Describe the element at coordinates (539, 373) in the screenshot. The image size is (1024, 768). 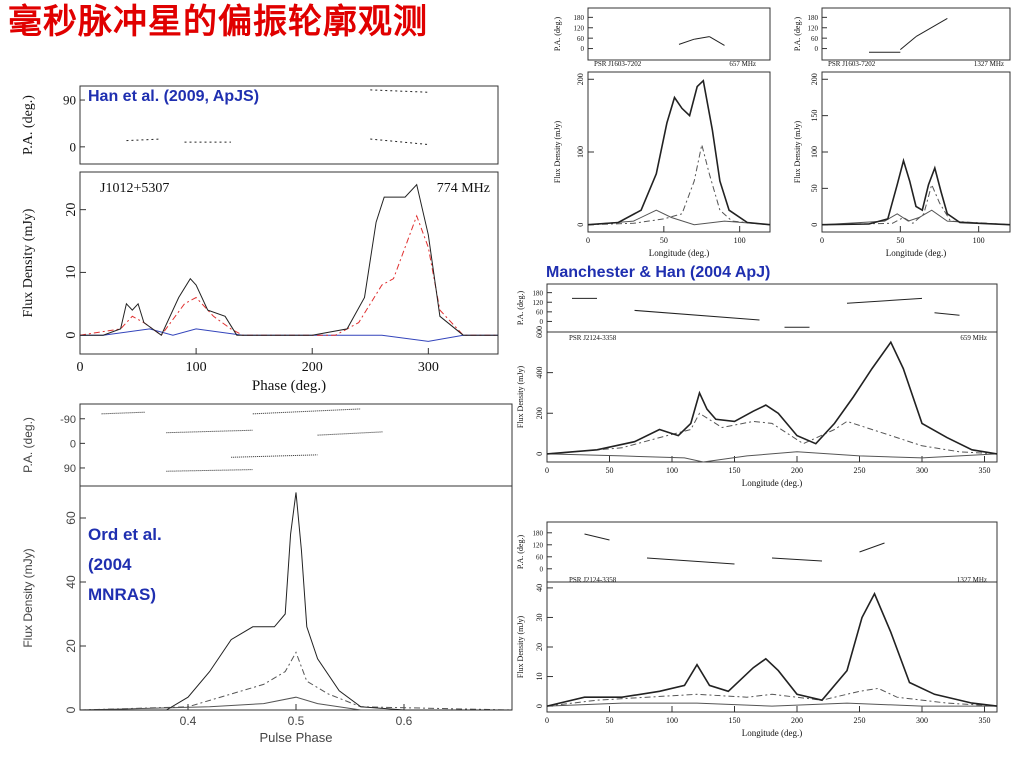
I see `y-tick-label: 400` at that location.